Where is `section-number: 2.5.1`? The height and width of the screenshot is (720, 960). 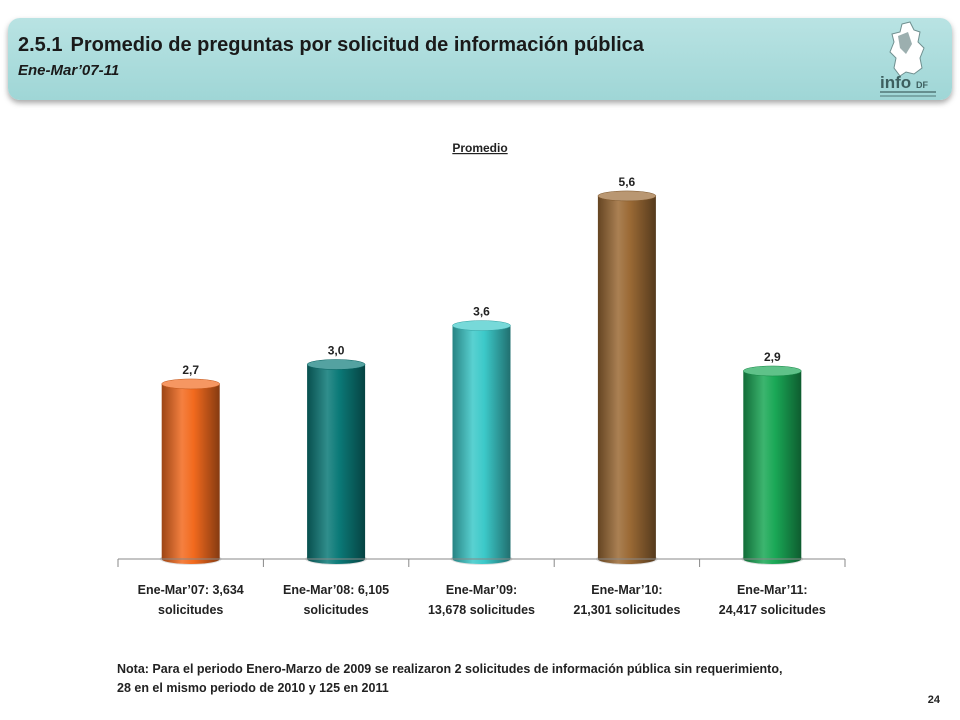 section-number: 2.5.1 is located at coordinates (40, 45).